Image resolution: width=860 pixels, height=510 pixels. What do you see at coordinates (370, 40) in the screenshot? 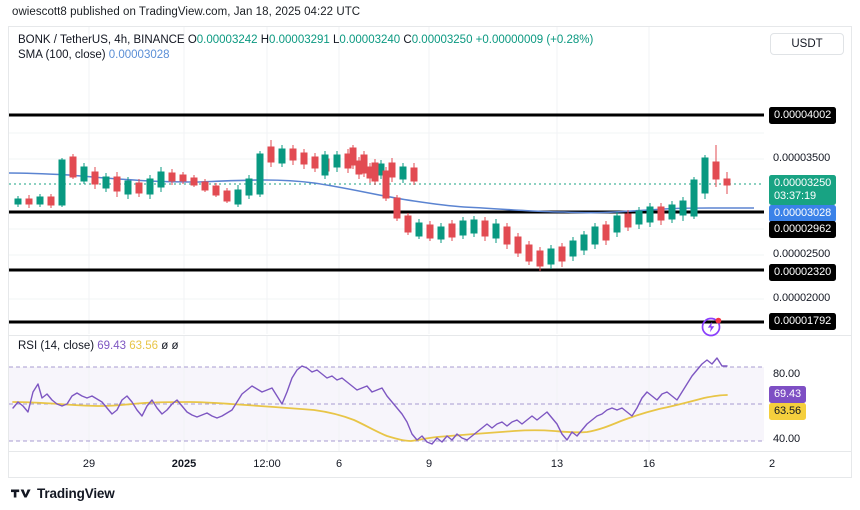
I see `low-value: 0.00003240` at bounding box center [370, 40].